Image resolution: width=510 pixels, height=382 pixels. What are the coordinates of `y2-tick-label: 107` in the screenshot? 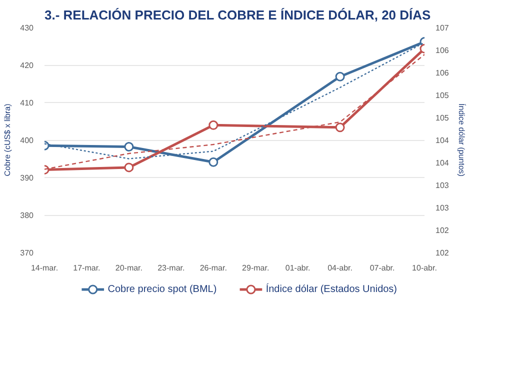 It's located at (443, 28).